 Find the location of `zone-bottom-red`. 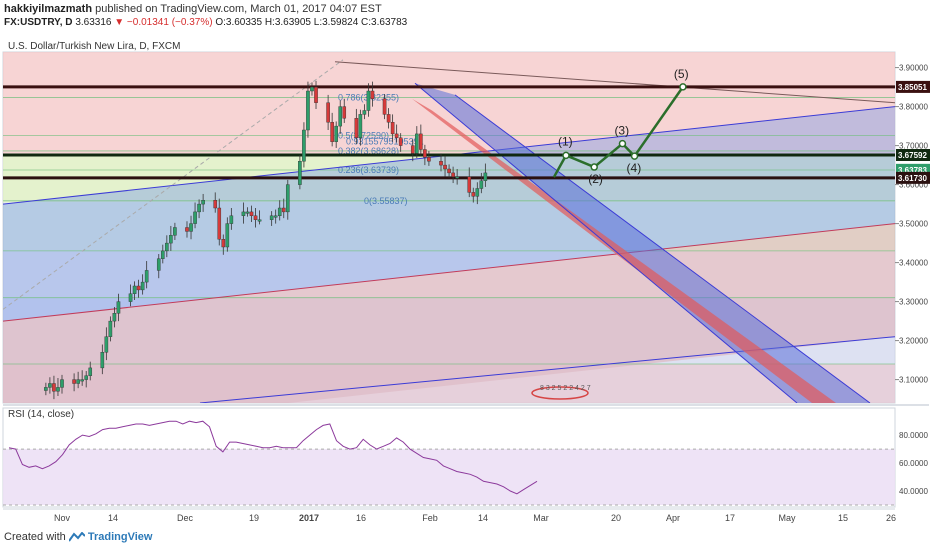

zone-bottom-red is located at coordinates (449, 383).